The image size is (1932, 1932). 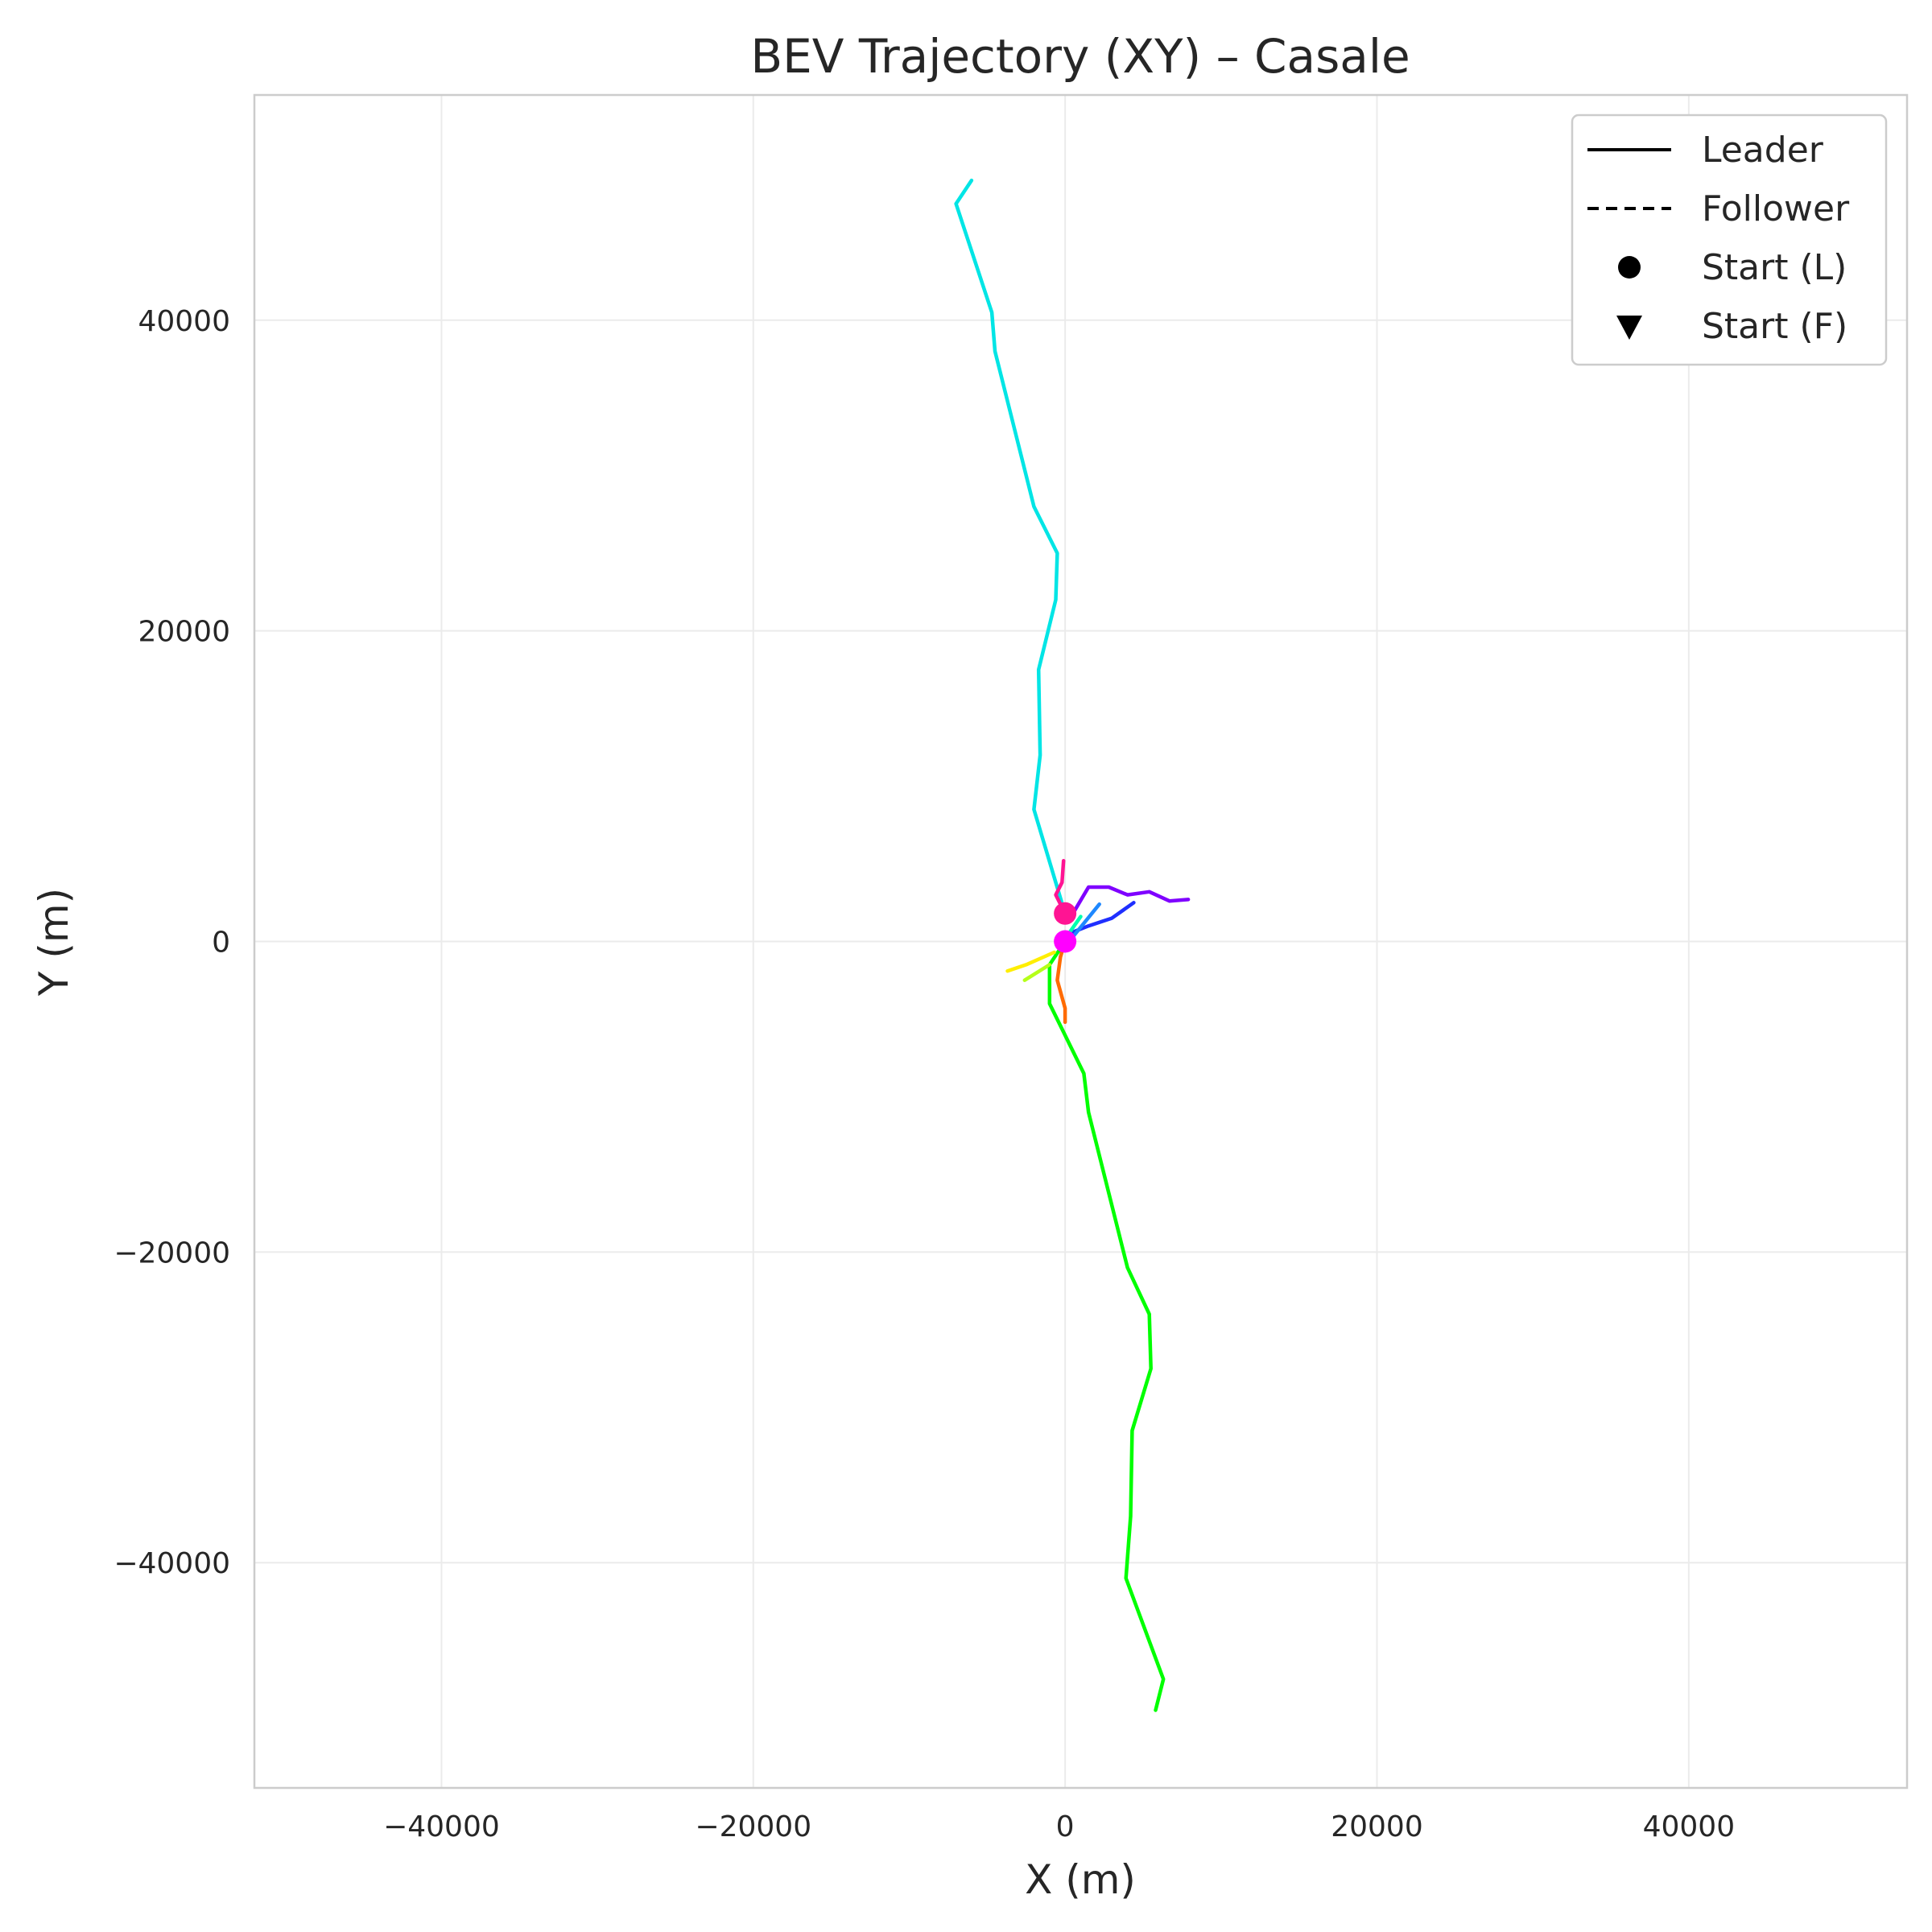 I want to click on y-tick-label: 0, so click(x=221, y=943).